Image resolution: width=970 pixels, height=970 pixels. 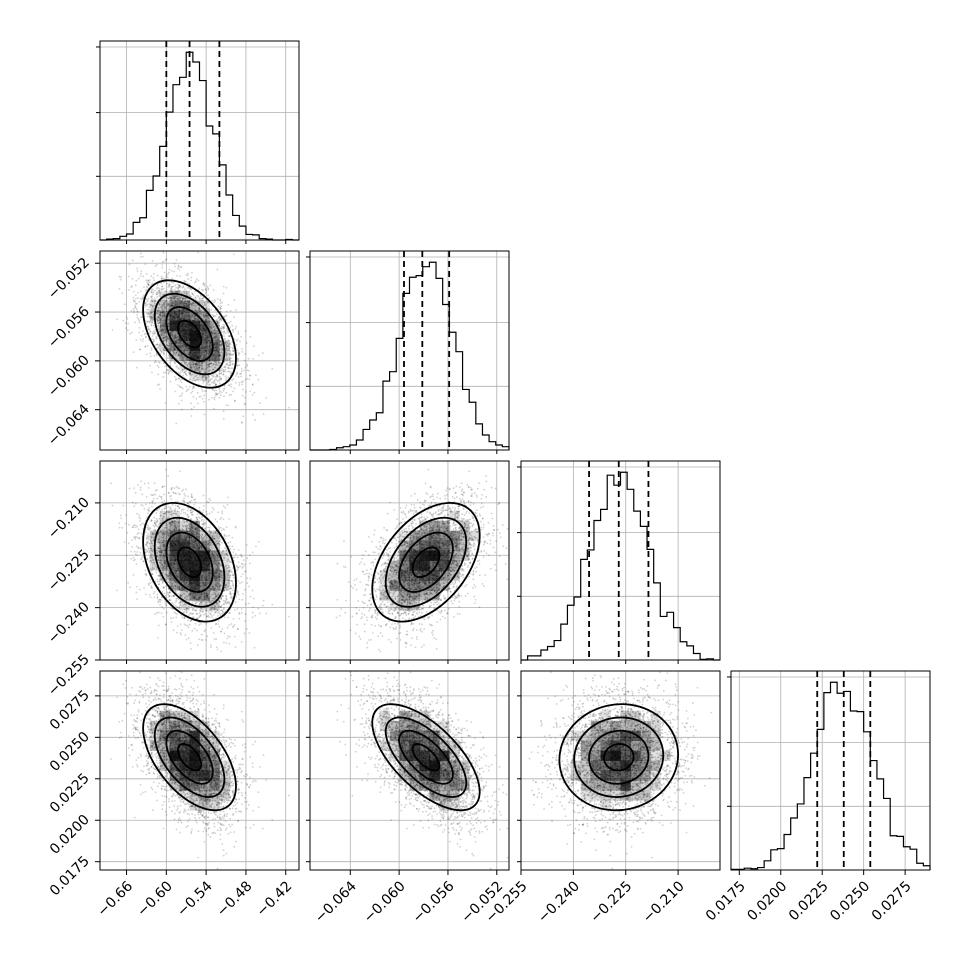 I want to click on density-bin, so click(x=184, y=315).